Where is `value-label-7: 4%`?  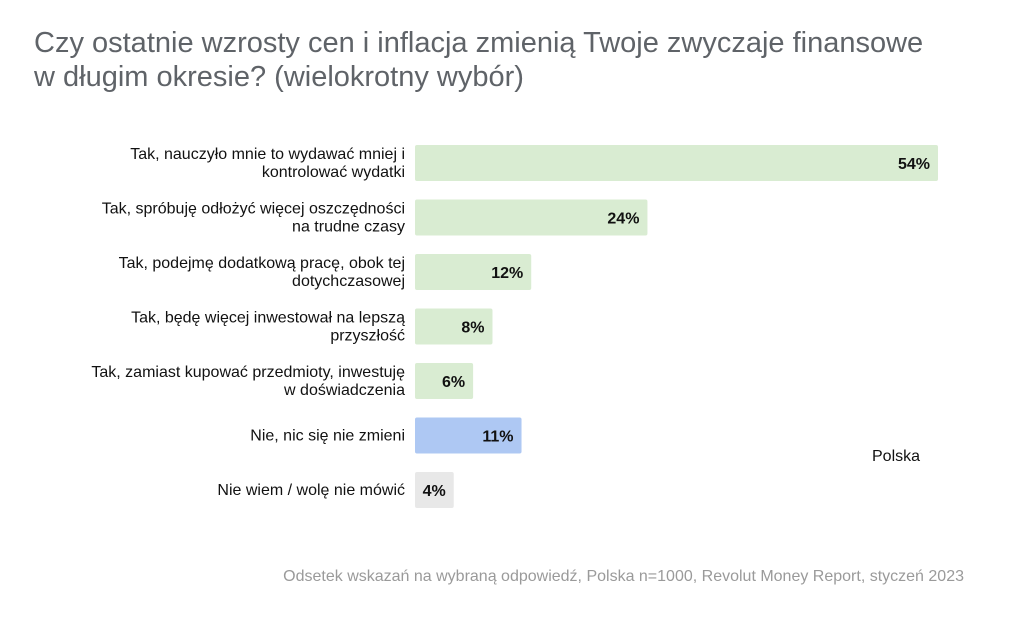
value-label-7: 4% is located at coordinates (434, 491).